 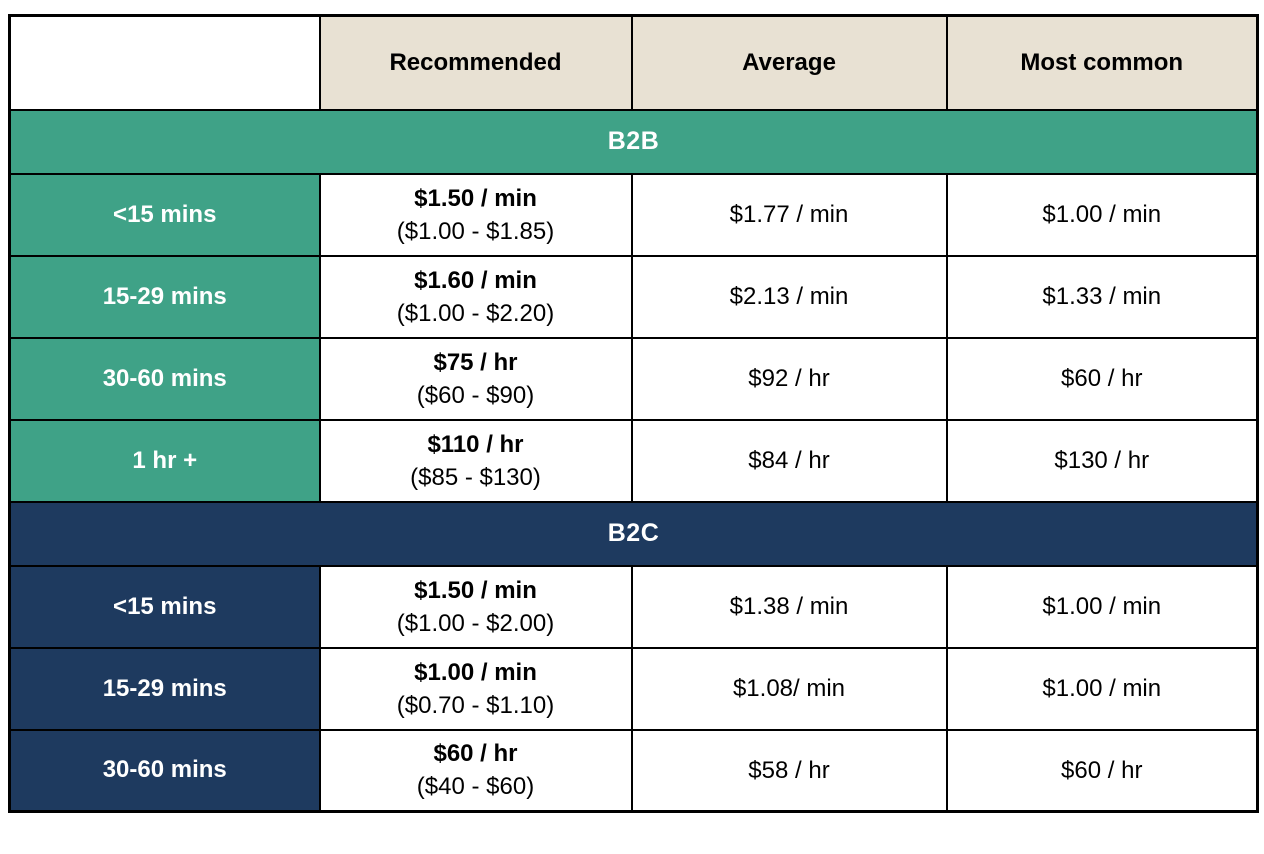 I want to click on recommended-value: $75 / hr, so click(x=475, y=362).